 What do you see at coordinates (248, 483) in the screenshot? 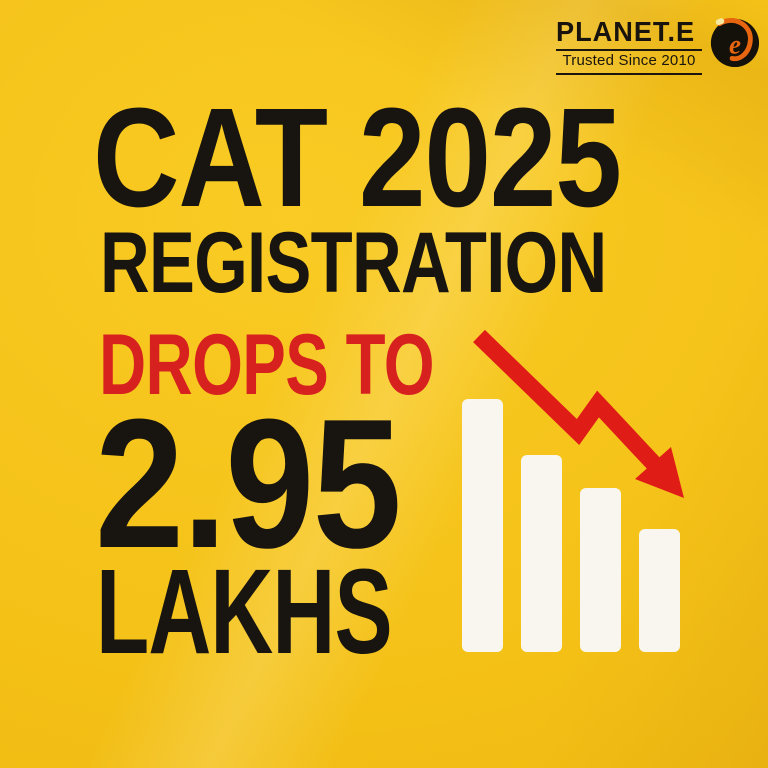
I see `headline-figure: 2.95` at bounding box center [248, 483].